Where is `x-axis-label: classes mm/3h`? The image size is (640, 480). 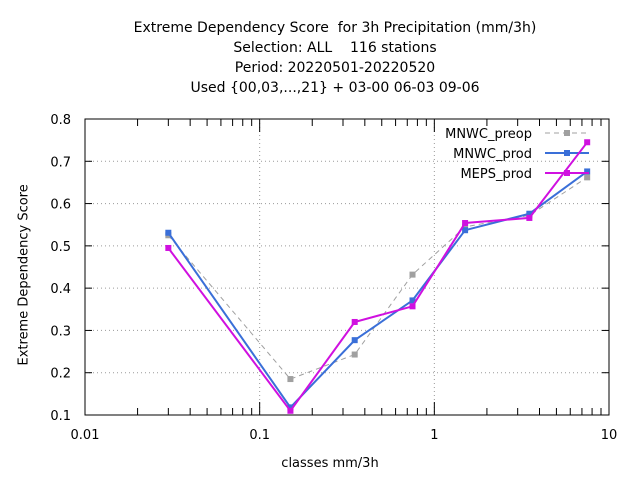
x-axis-label: classes mm/3h is located at coordinates (330, 463).